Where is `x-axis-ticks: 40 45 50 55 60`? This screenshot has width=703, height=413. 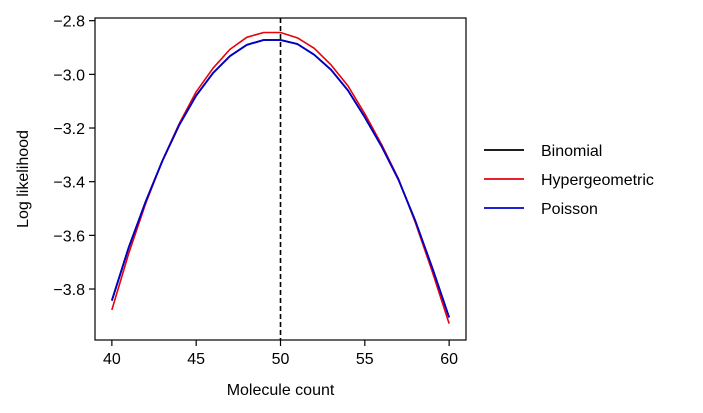
x-axis-ticks: 40 45 50 55 60 is located at coordinates (280, 354).